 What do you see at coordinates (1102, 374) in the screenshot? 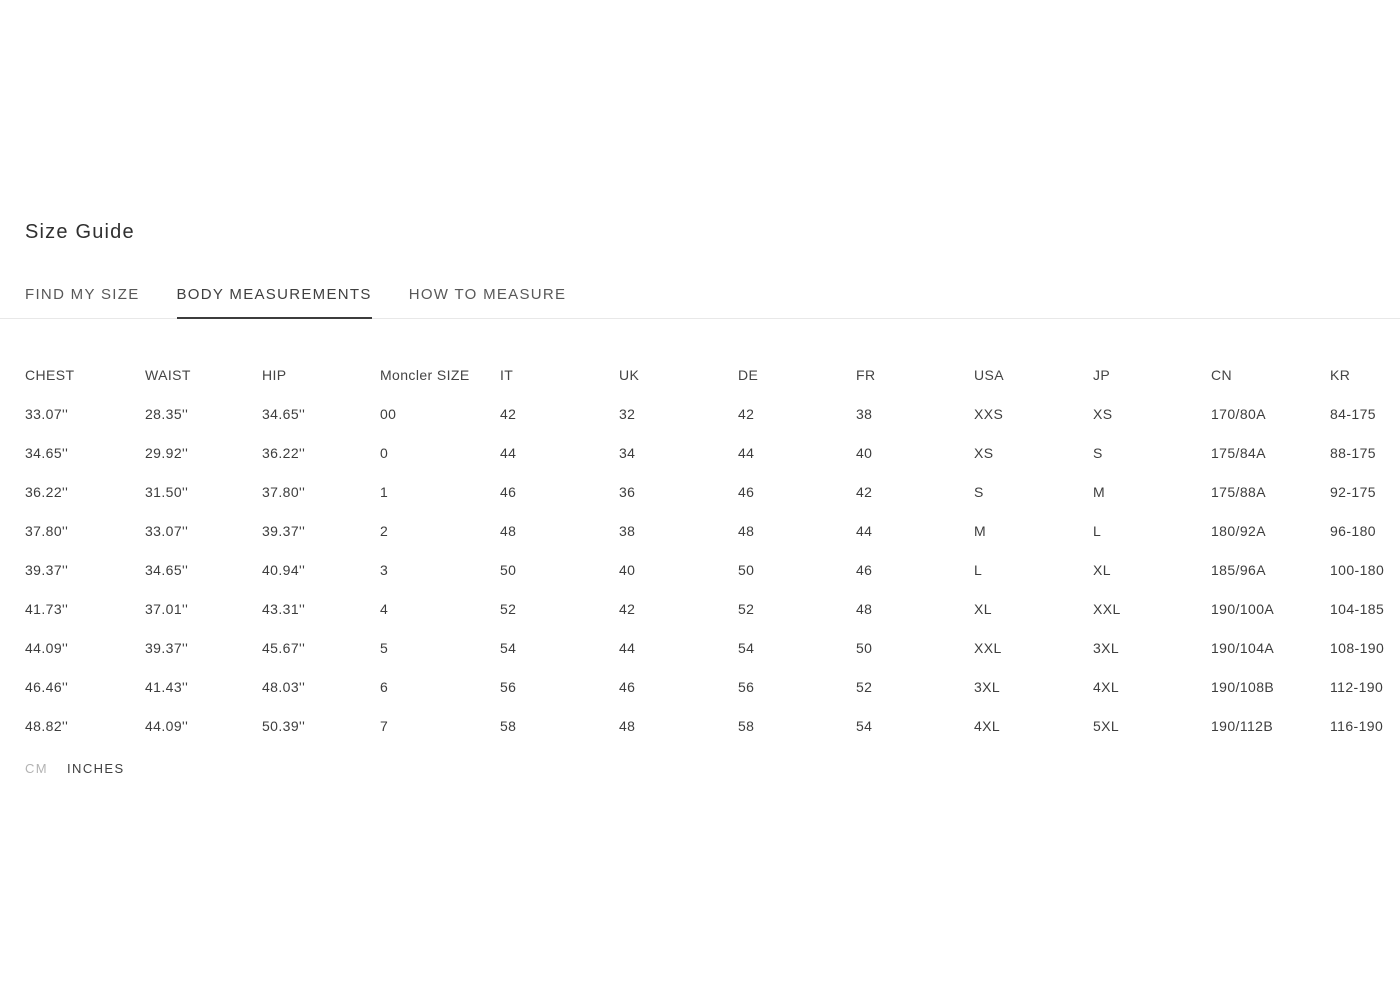
I see `header-cell: JP` at bounding box center [1102, 374].